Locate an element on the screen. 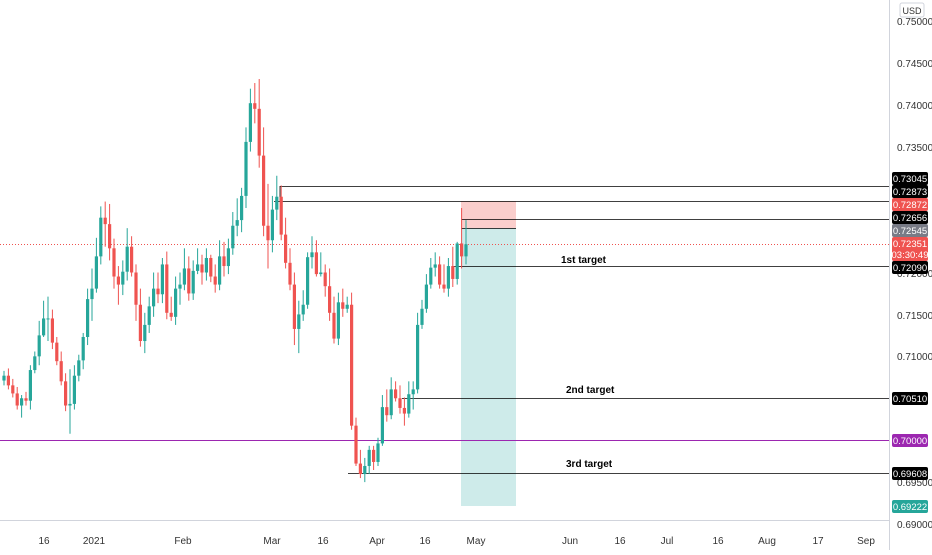 The image size is (932, 555). take-profit-zone is located at coordinates (488, 367).